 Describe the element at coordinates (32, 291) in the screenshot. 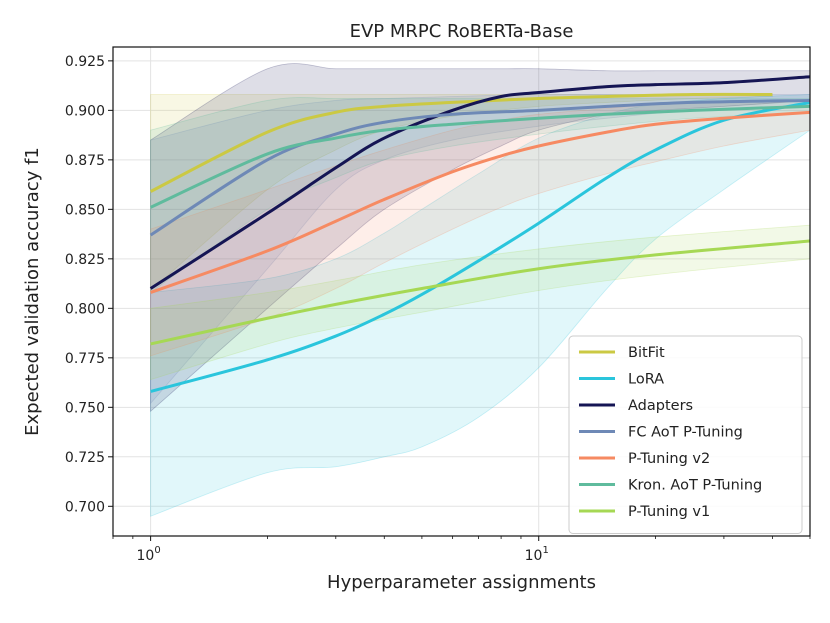

I see `y-axis-label: Expected validation accuracy f1` at that location.